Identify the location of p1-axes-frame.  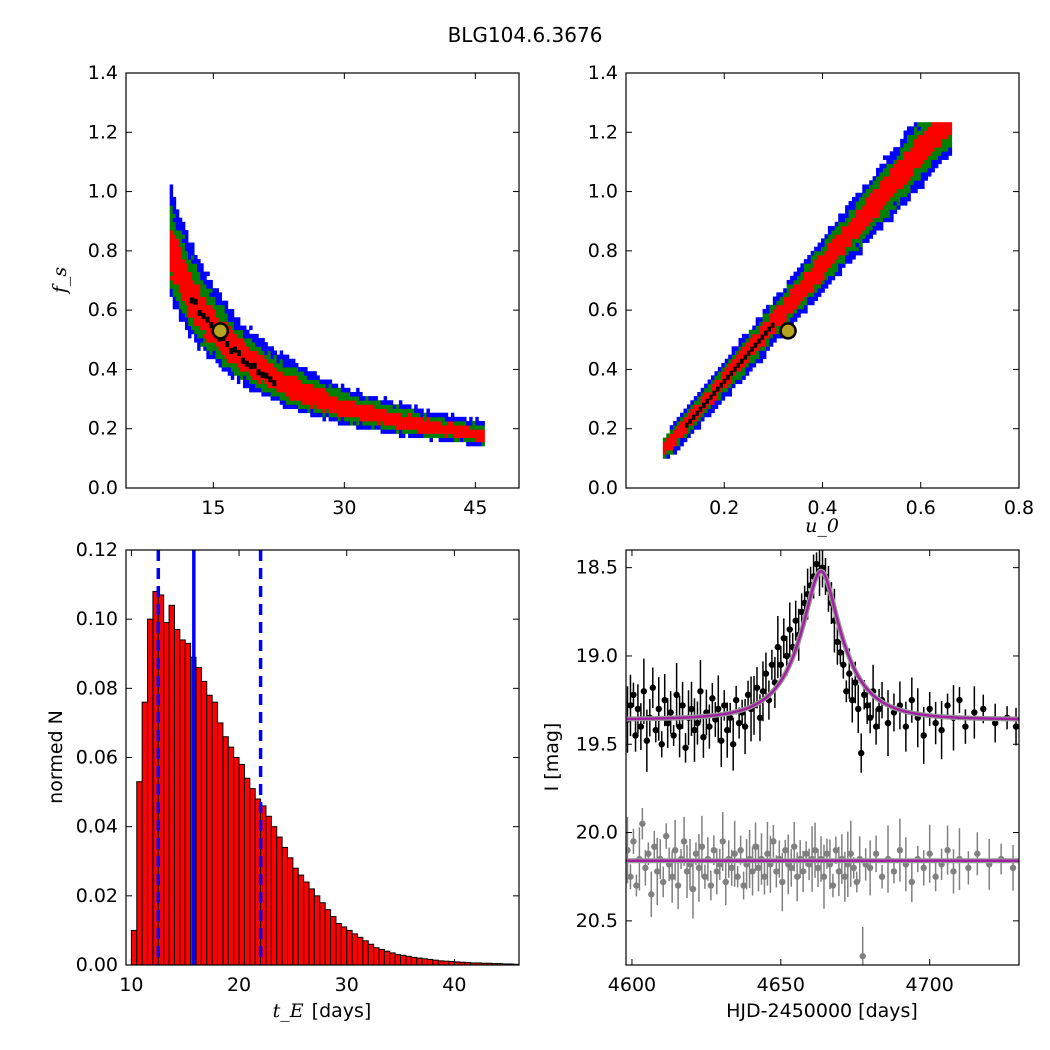
(322, 280).